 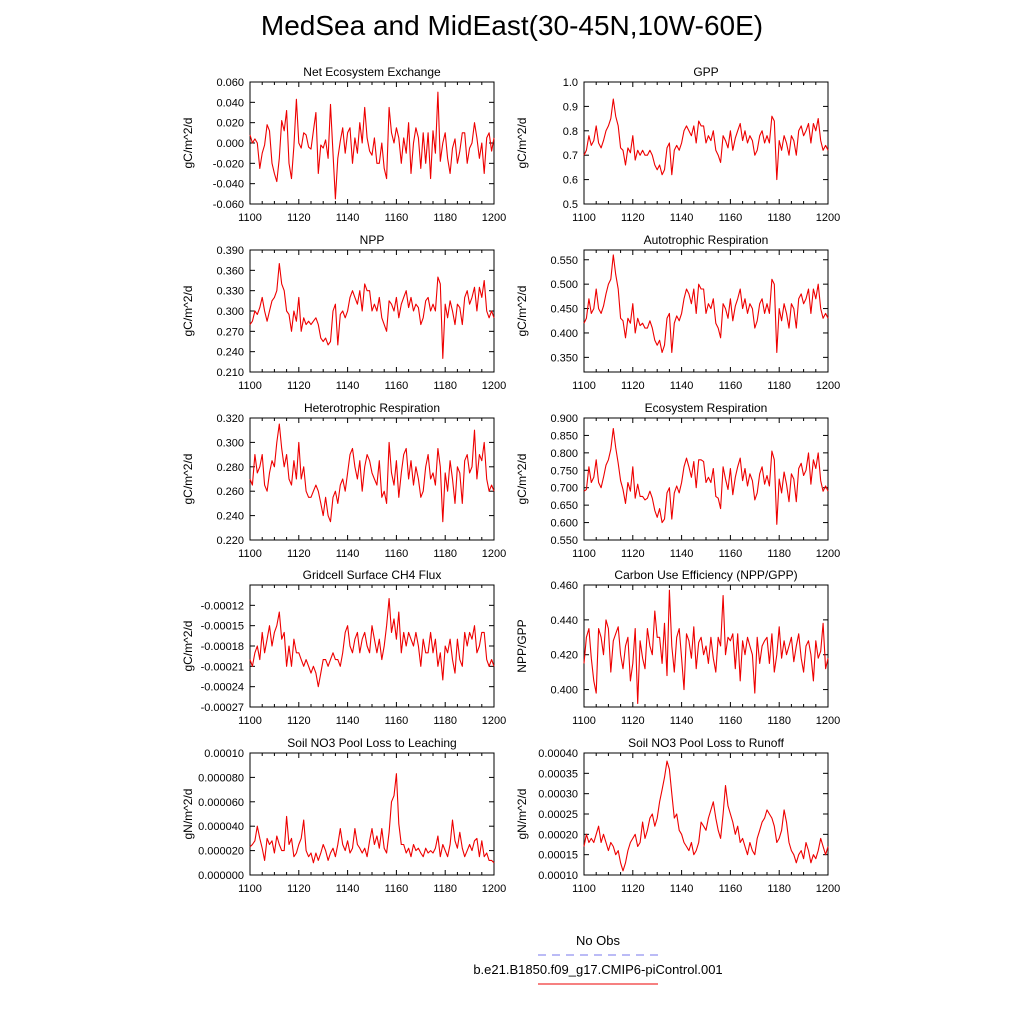 I want to click on y-axis-label: NPP/GPP, so click(x=522, y=645).